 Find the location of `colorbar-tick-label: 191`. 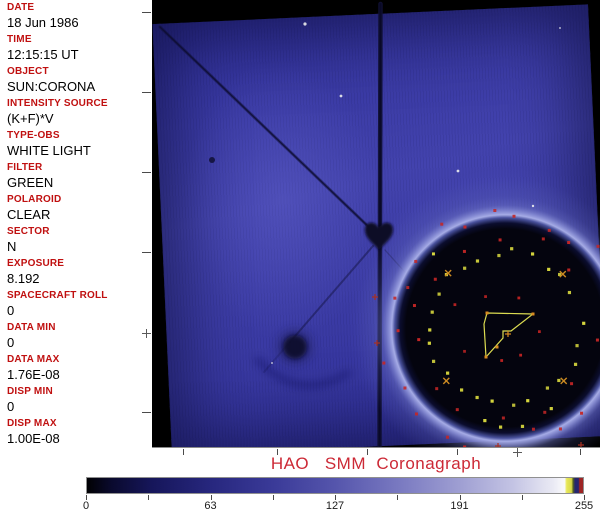

colorbar-tick-label: 191 is located at coordinates (459, 506).